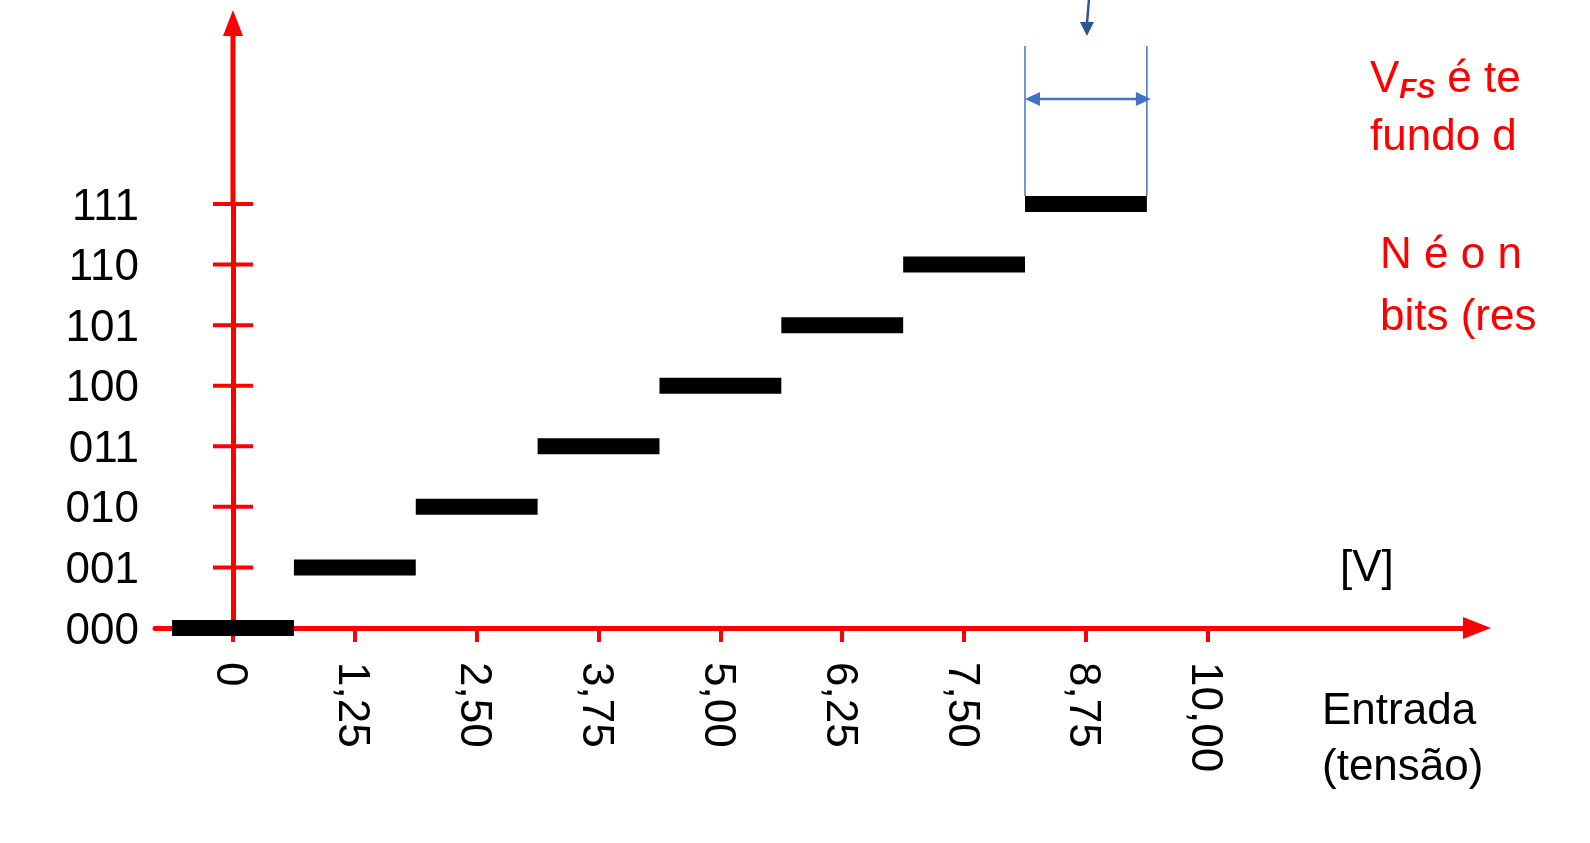 Image resolution: width=1590 pixels, height=843 pixels. What do you see at coordinates (964, 705) in the screenshot?
I see `x-tick-label: 7,50` at bounding box center [964, 705].